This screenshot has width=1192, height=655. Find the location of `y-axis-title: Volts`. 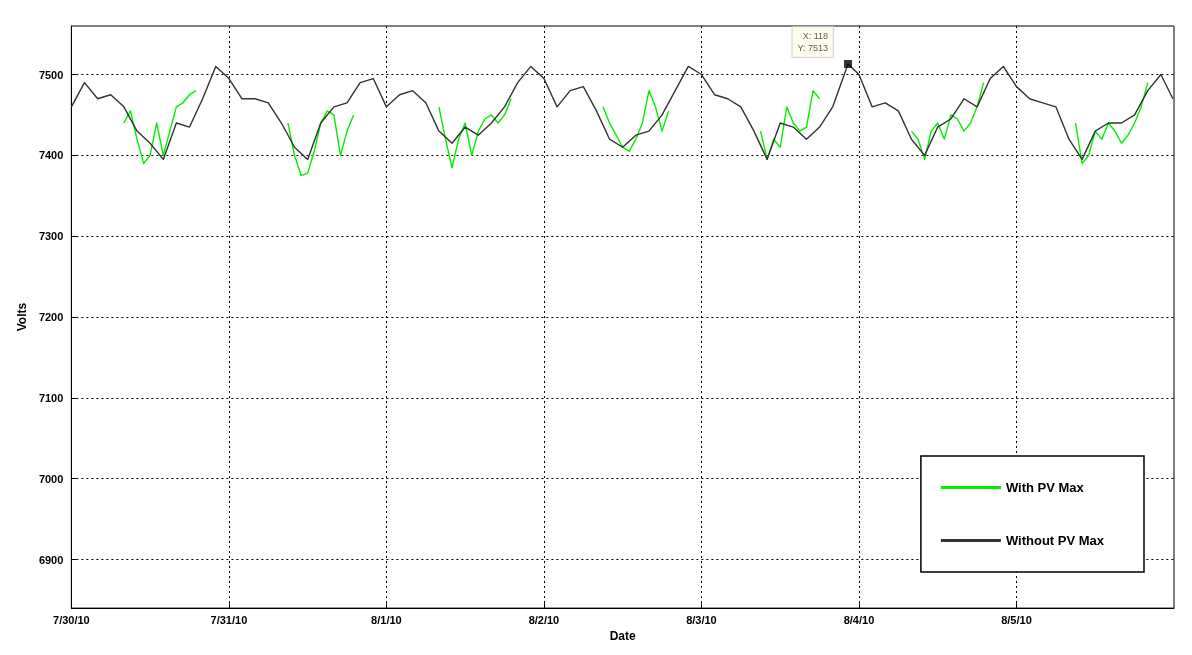

y-axis-title: Volts is located at coordinates (22, 317).